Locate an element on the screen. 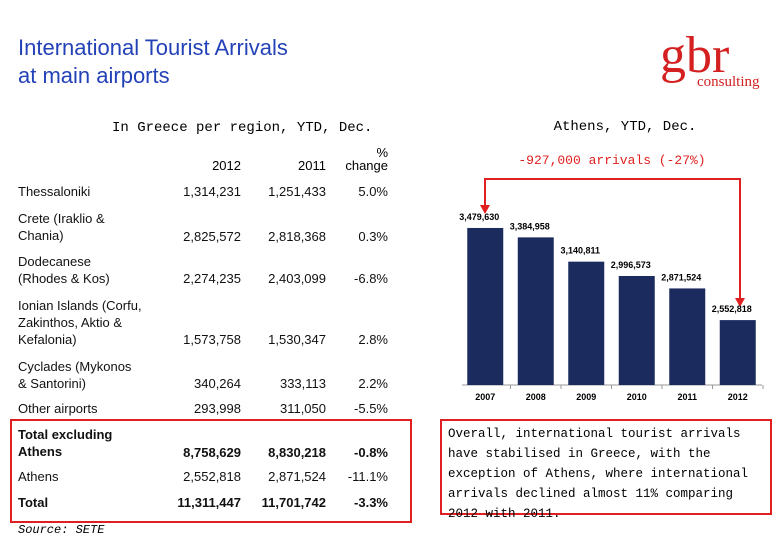 The width and height of the screenshot is (780, 540). x-tick-label: 2008 is located at coordinates (536, 397).